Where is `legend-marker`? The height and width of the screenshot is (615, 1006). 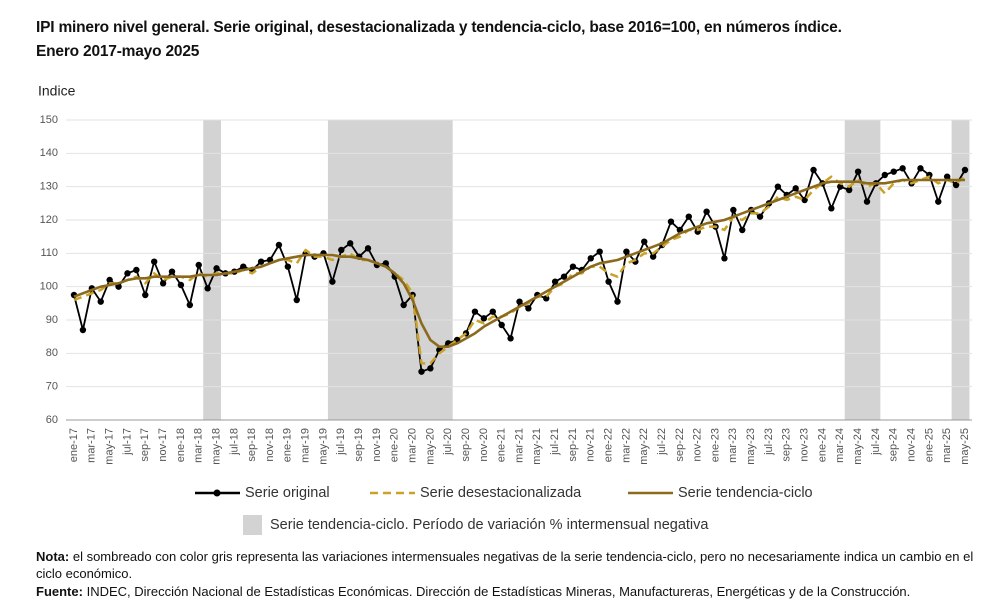 legend-marker is located at coordinates (217, 493).